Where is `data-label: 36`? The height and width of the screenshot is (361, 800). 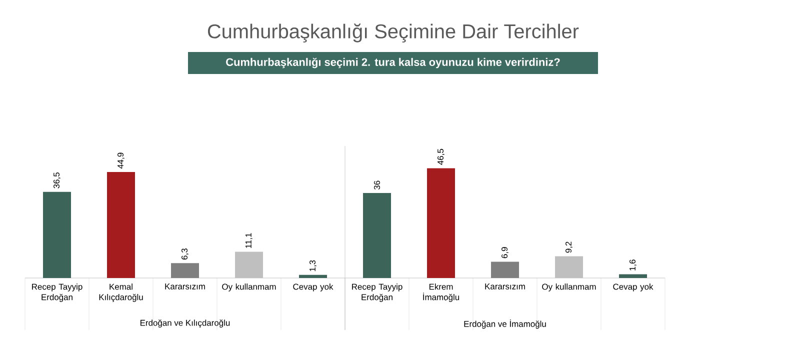
data-label: 36 is located at coordinates (377, 185).